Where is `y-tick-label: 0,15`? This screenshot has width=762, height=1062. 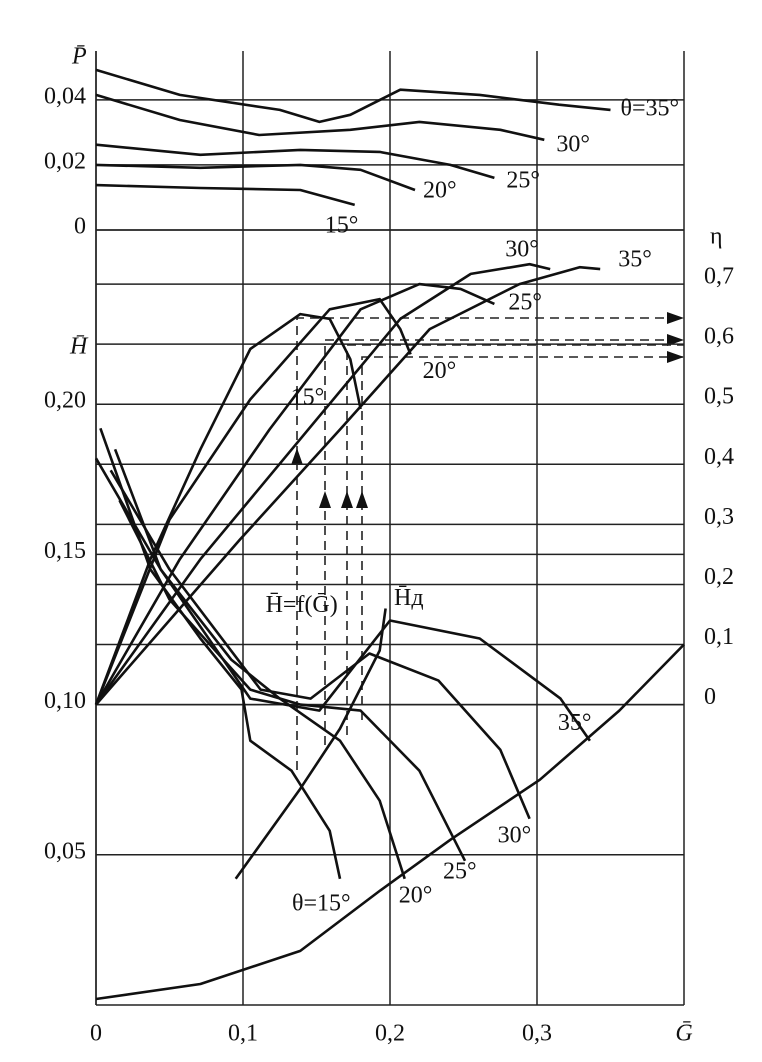 y-tick-label: 0,15 is located at coordinates (65, 551).